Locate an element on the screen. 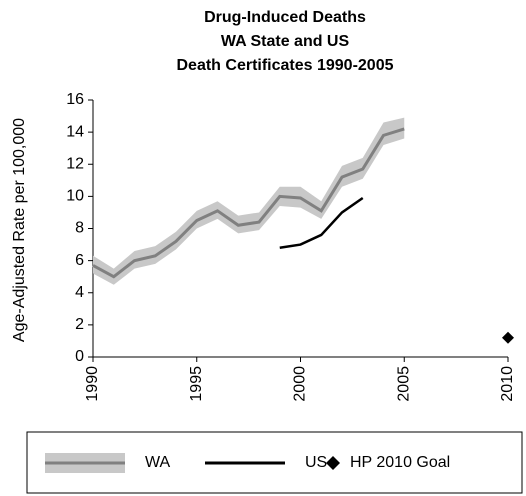 This screenshot has width=526, height=496. y-tick-label: 2 is located at coordinates (79, 324).